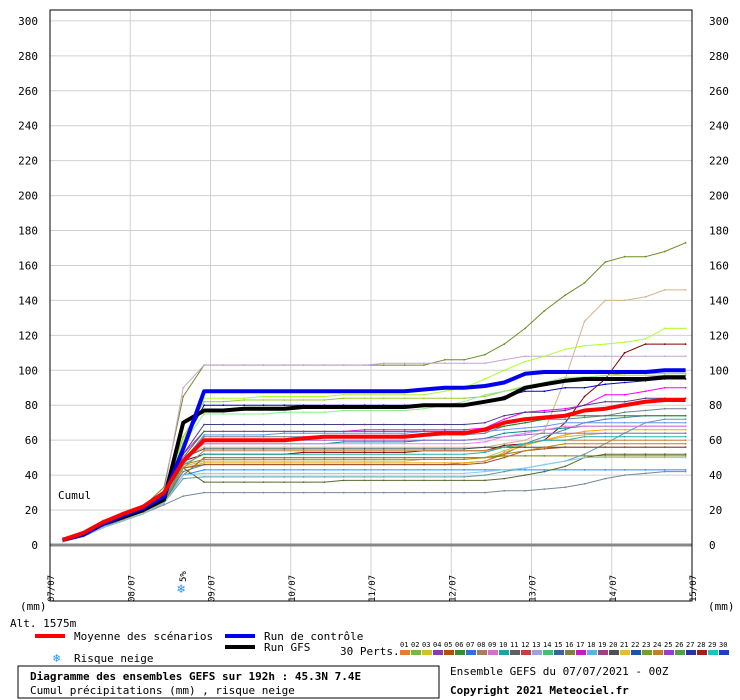  Describe the element at coordinates (715, 510) in the screenshot. I see `y-tick-label: 20` at that location.